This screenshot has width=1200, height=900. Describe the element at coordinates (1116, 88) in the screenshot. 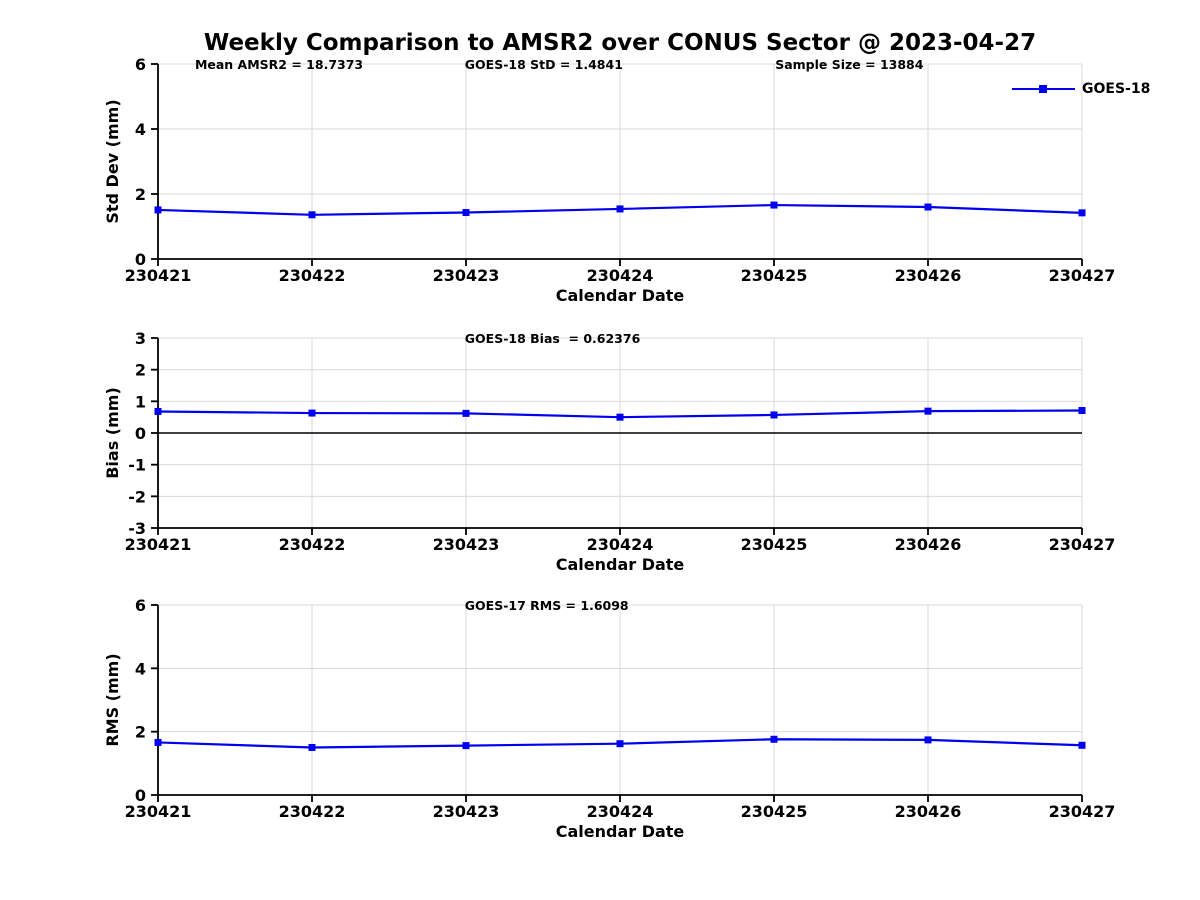

I see `legend-label: GOES-18` at that location.